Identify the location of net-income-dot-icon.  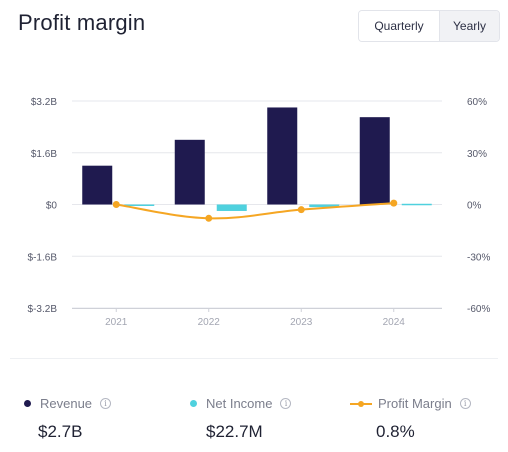
(193, 403).